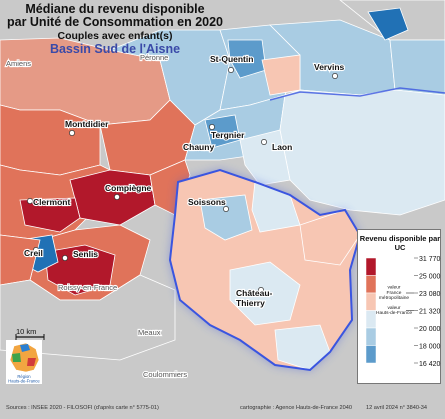  Describe the element at coordinates (226, 209) in the screenshot. I see `city-dot-soissons` at that location.